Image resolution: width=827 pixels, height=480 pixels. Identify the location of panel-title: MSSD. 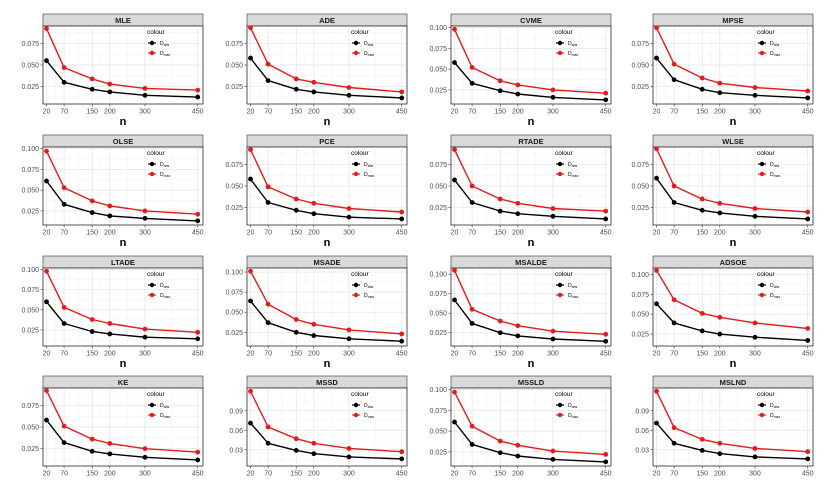
(327, 382).